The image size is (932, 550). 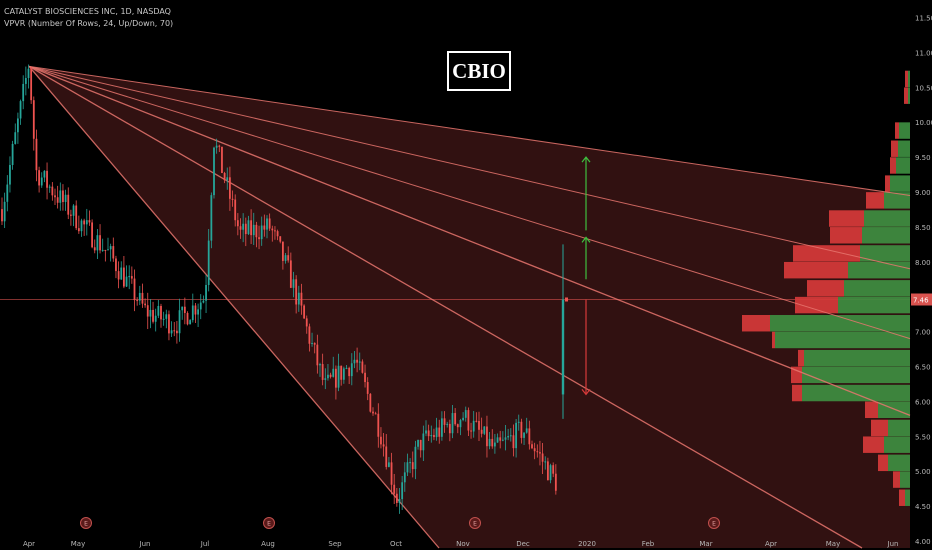 I want to click on x-tick-label-9: 2020, so click(x=587, y=544).